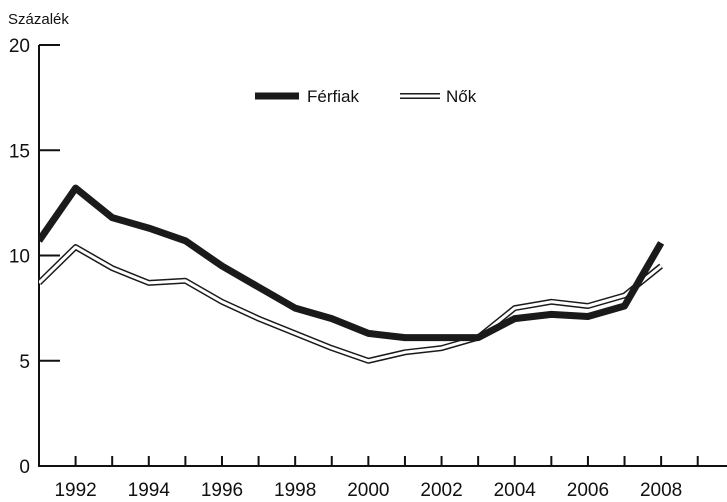  Describe the element at coordinates (461, 96) in the screenshot. I see `legend-label-nok: Nők` at that location.